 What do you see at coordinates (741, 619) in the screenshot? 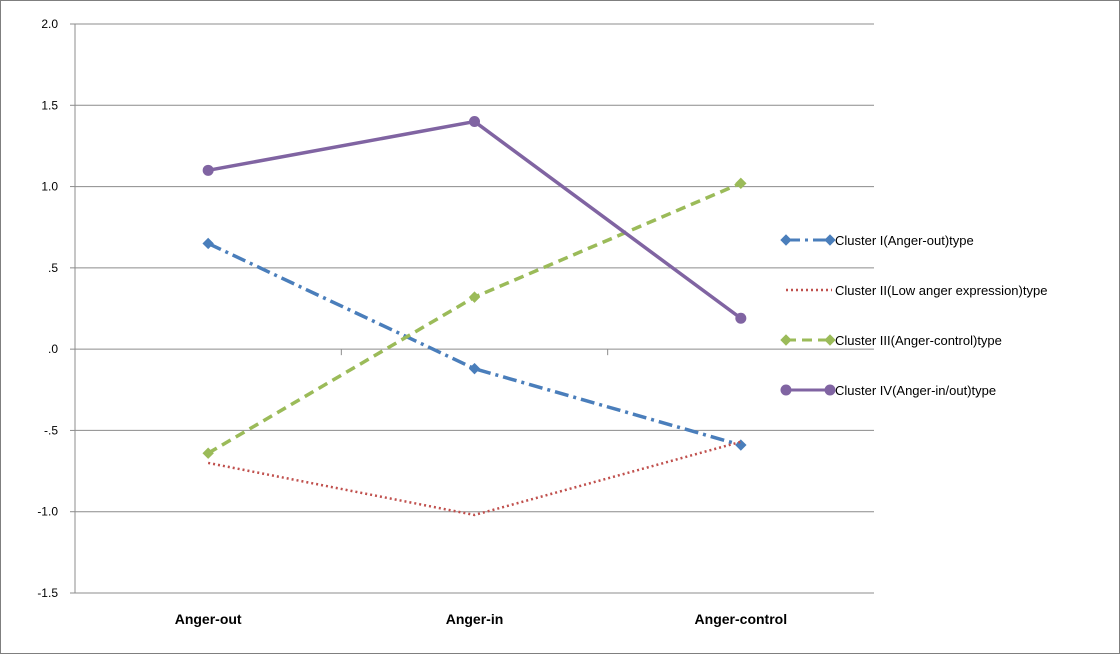
I see `x-tick-label: Anger-control` at bounding box center [741, 619].